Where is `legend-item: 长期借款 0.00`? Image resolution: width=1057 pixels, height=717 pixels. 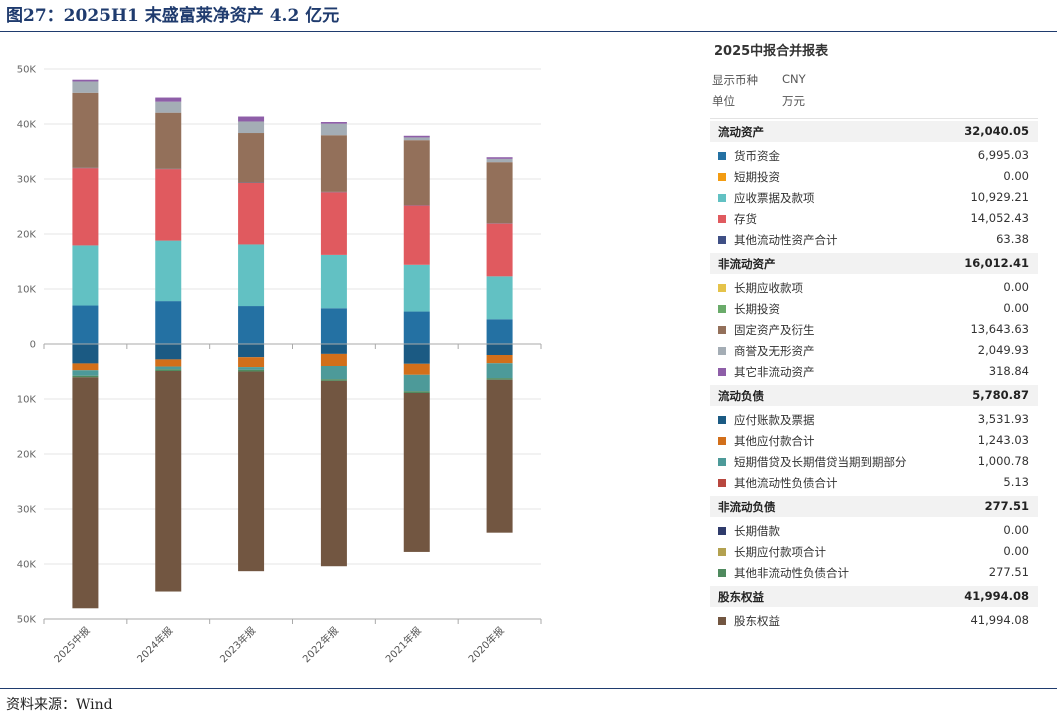 legend-item: 长期借款 0.00 is located at coordinates (874, 530).